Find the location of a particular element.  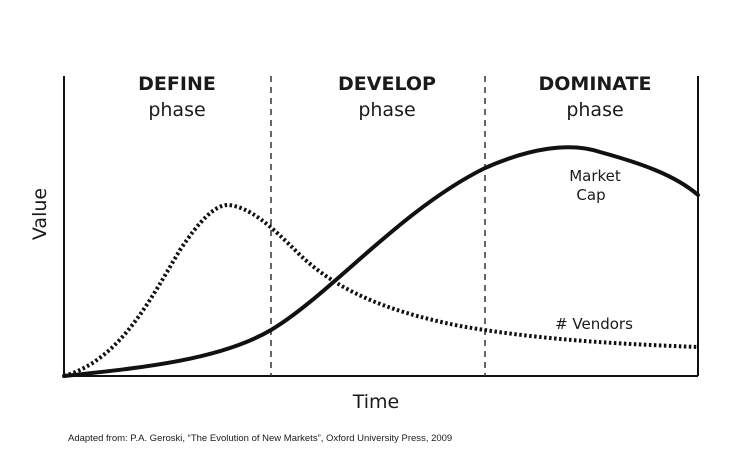

market-cap-label-line2: Cap is located at coordinates (590, 195).